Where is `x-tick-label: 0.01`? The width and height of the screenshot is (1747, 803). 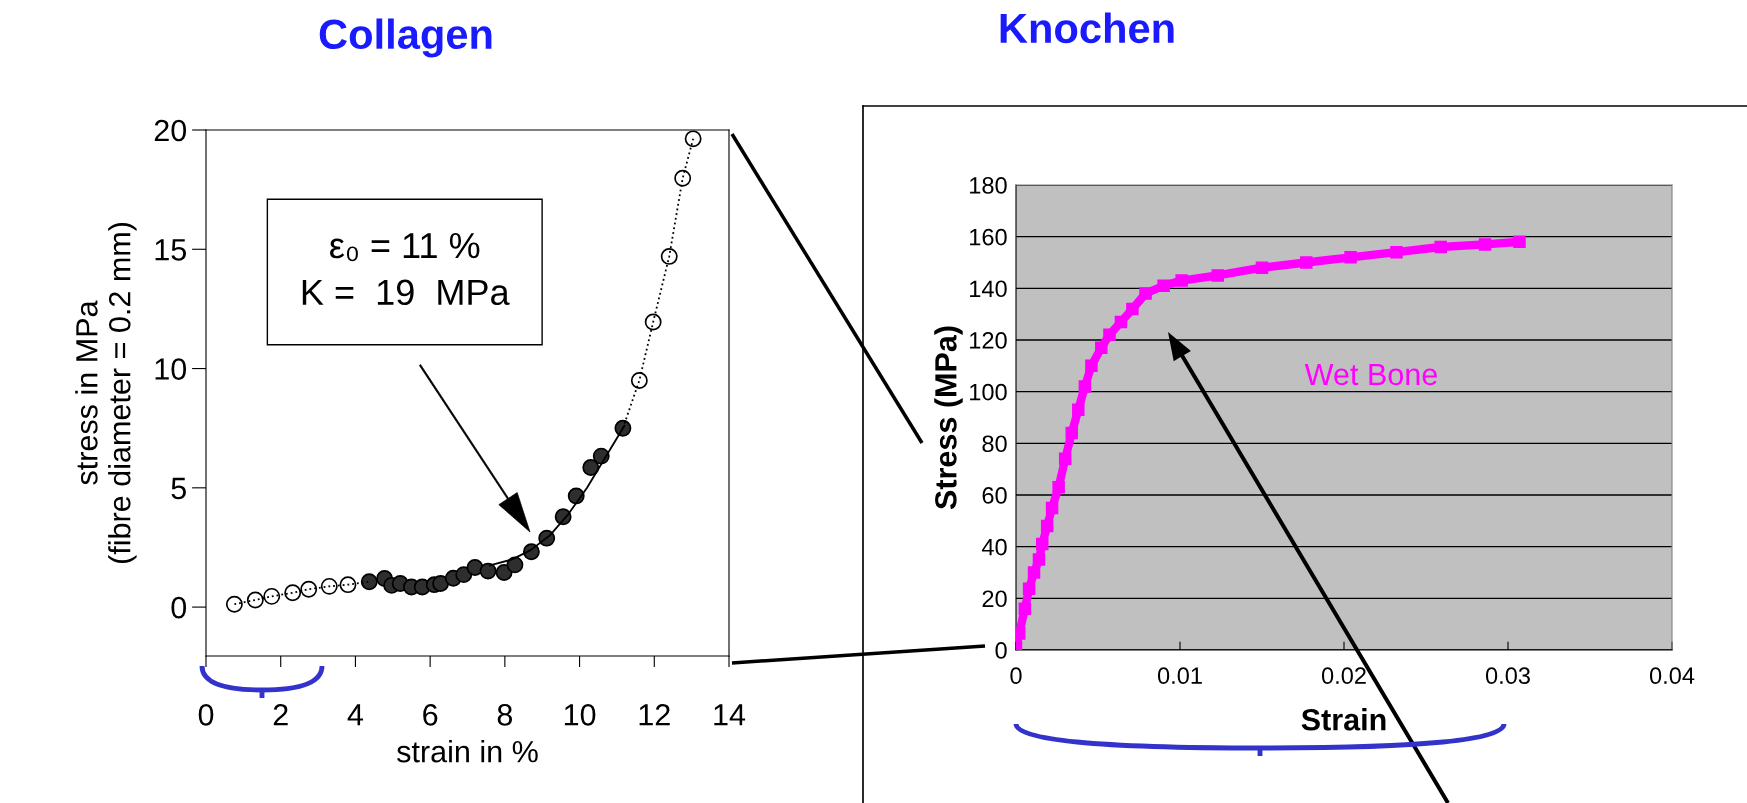
x-tick-label: 0.01 is located at coordinates (1179, 676).